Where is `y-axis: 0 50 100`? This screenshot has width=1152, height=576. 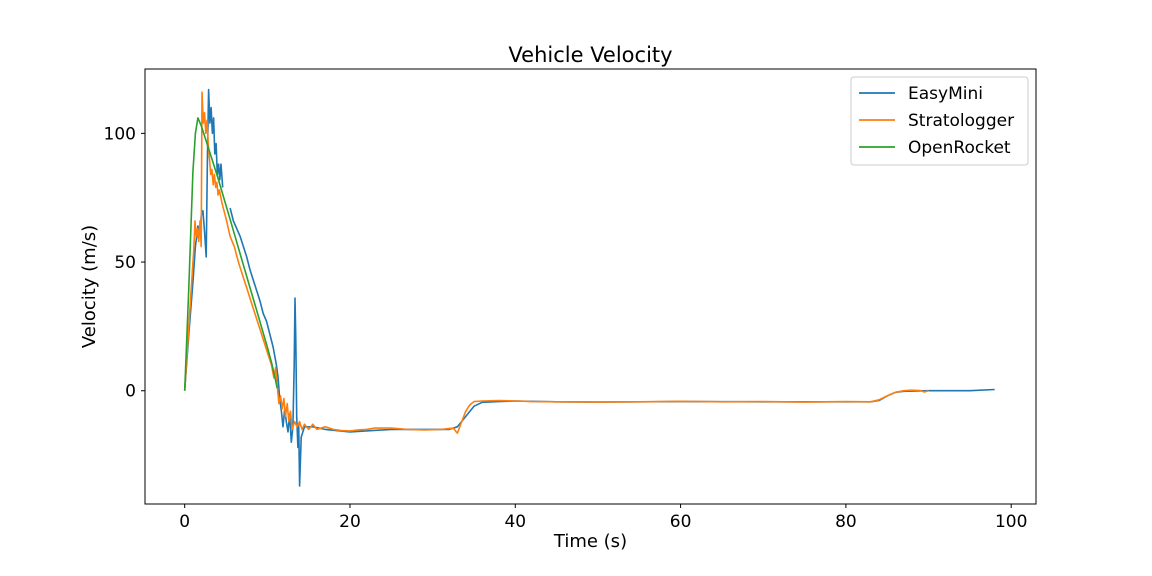 y-axis: 0 50 100 is located at coordinates (124, 263).